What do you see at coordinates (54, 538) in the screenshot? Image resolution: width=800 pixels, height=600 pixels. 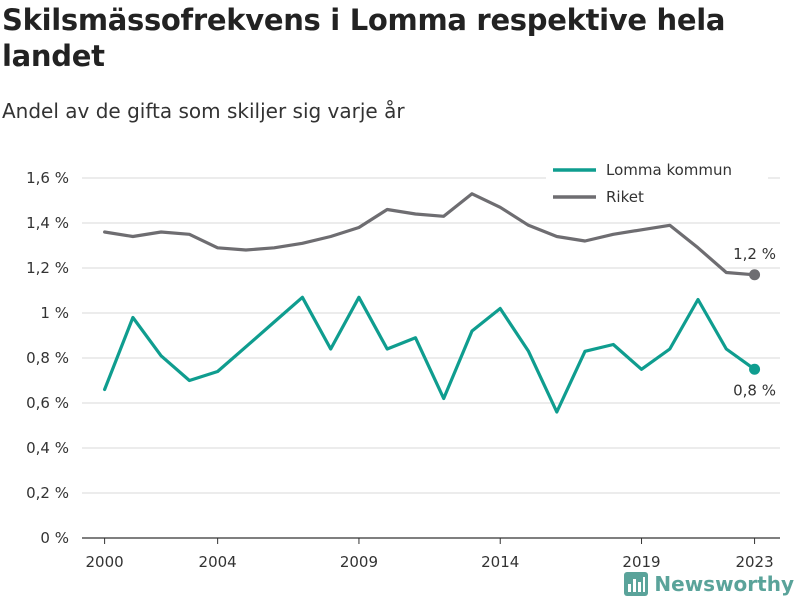 I see `y-tick-label: 0 %` at bounding box center [54, 538].